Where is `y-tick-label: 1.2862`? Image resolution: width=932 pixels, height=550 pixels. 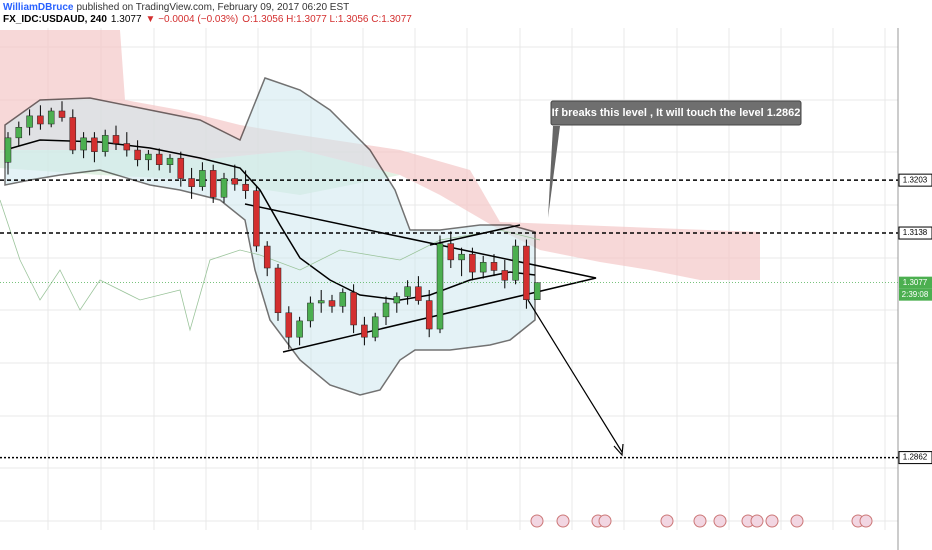 y-tick-label: 1.2862 is located at coordinates (915, 457).